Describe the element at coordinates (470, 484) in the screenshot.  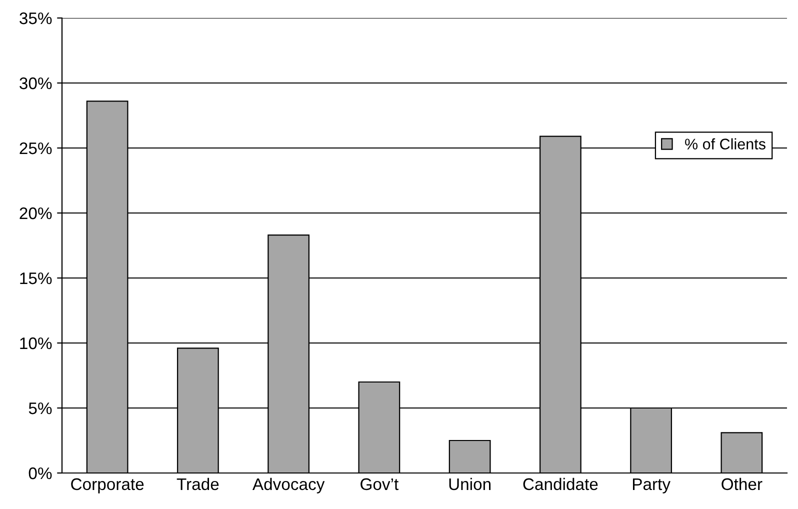
I see `x-tick-label: Union` at that location.